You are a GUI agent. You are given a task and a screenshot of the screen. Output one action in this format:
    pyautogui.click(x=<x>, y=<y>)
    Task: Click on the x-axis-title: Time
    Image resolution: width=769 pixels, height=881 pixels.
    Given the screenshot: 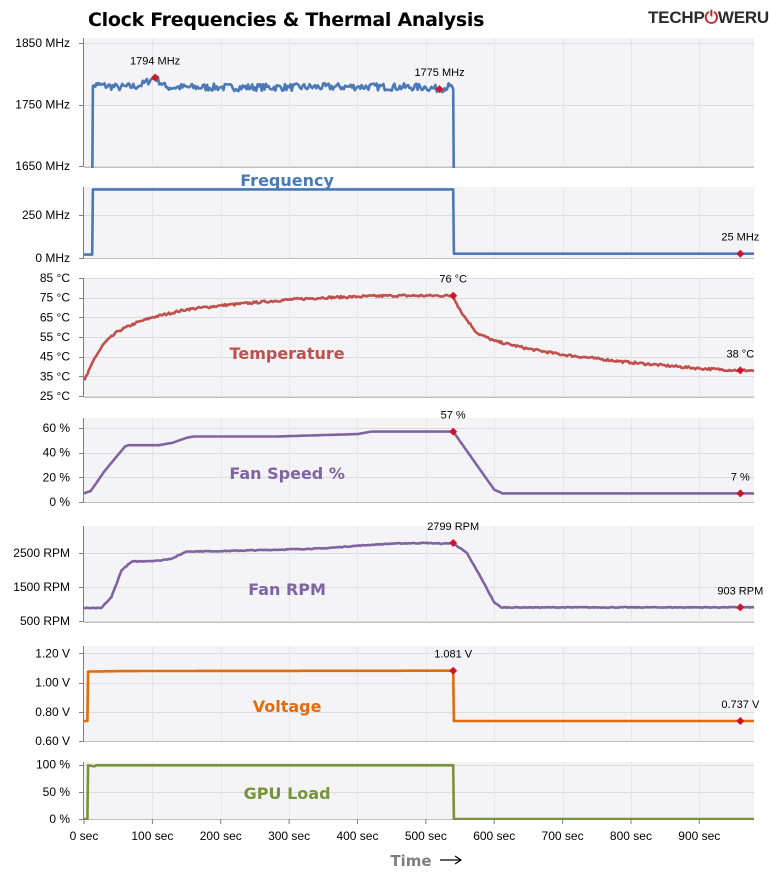 What is the action you would take?
    pyautogui.click(x=410, y=861)
    